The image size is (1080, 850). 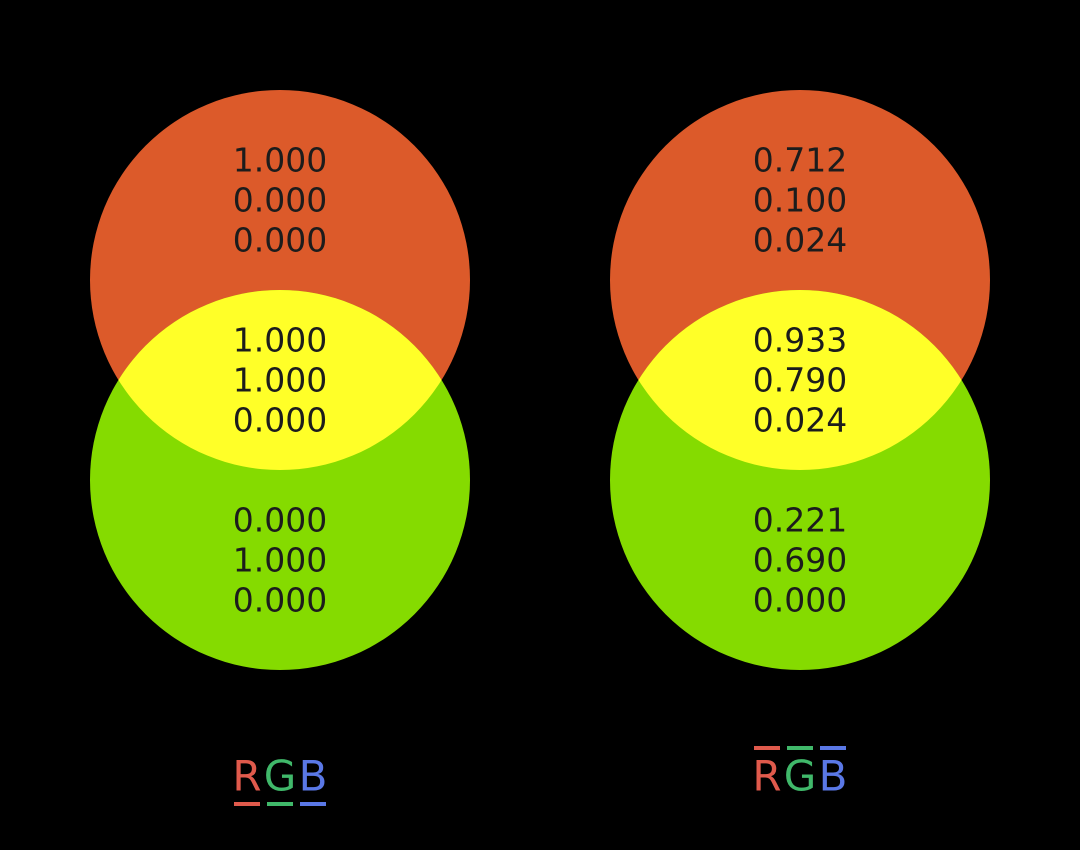 I want to click on bottom-value-1: 0.221, so click(x=800, y=520).